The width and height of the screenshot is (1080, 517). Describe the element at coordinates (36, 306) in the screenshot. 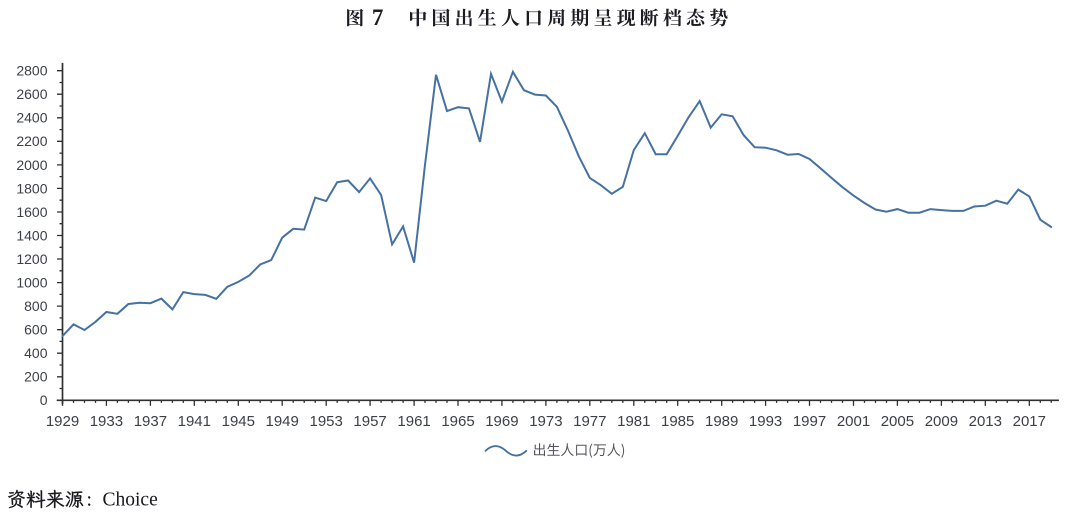

I see `svg-text: 800` at that location.